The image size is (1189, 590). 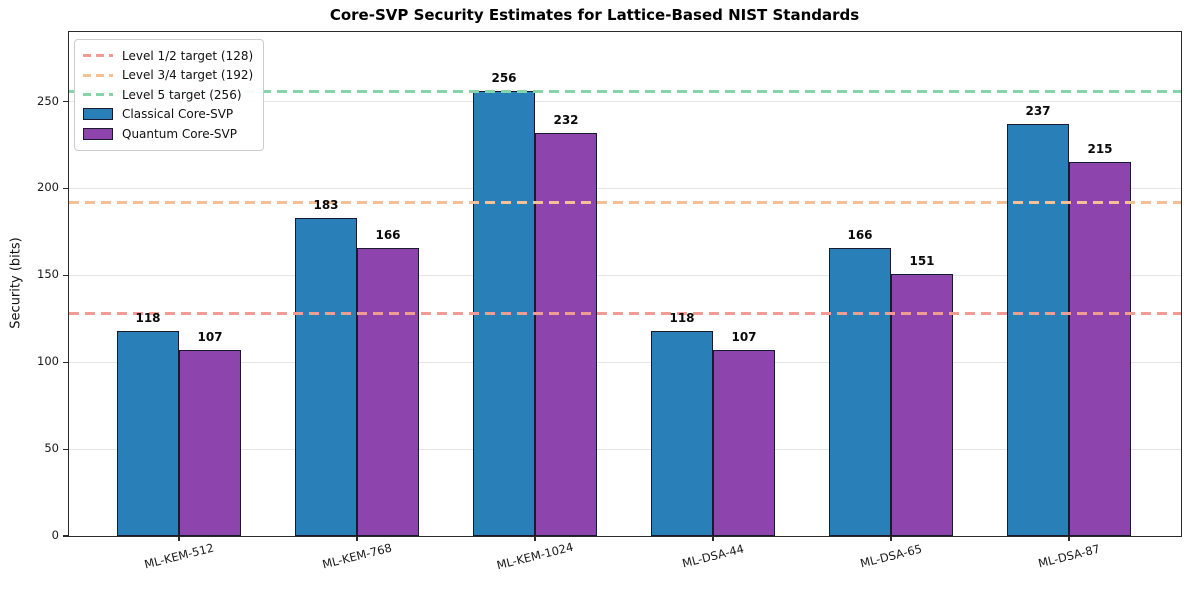 I want to click on y-tick-label: 100, so click(x=48, y=361).